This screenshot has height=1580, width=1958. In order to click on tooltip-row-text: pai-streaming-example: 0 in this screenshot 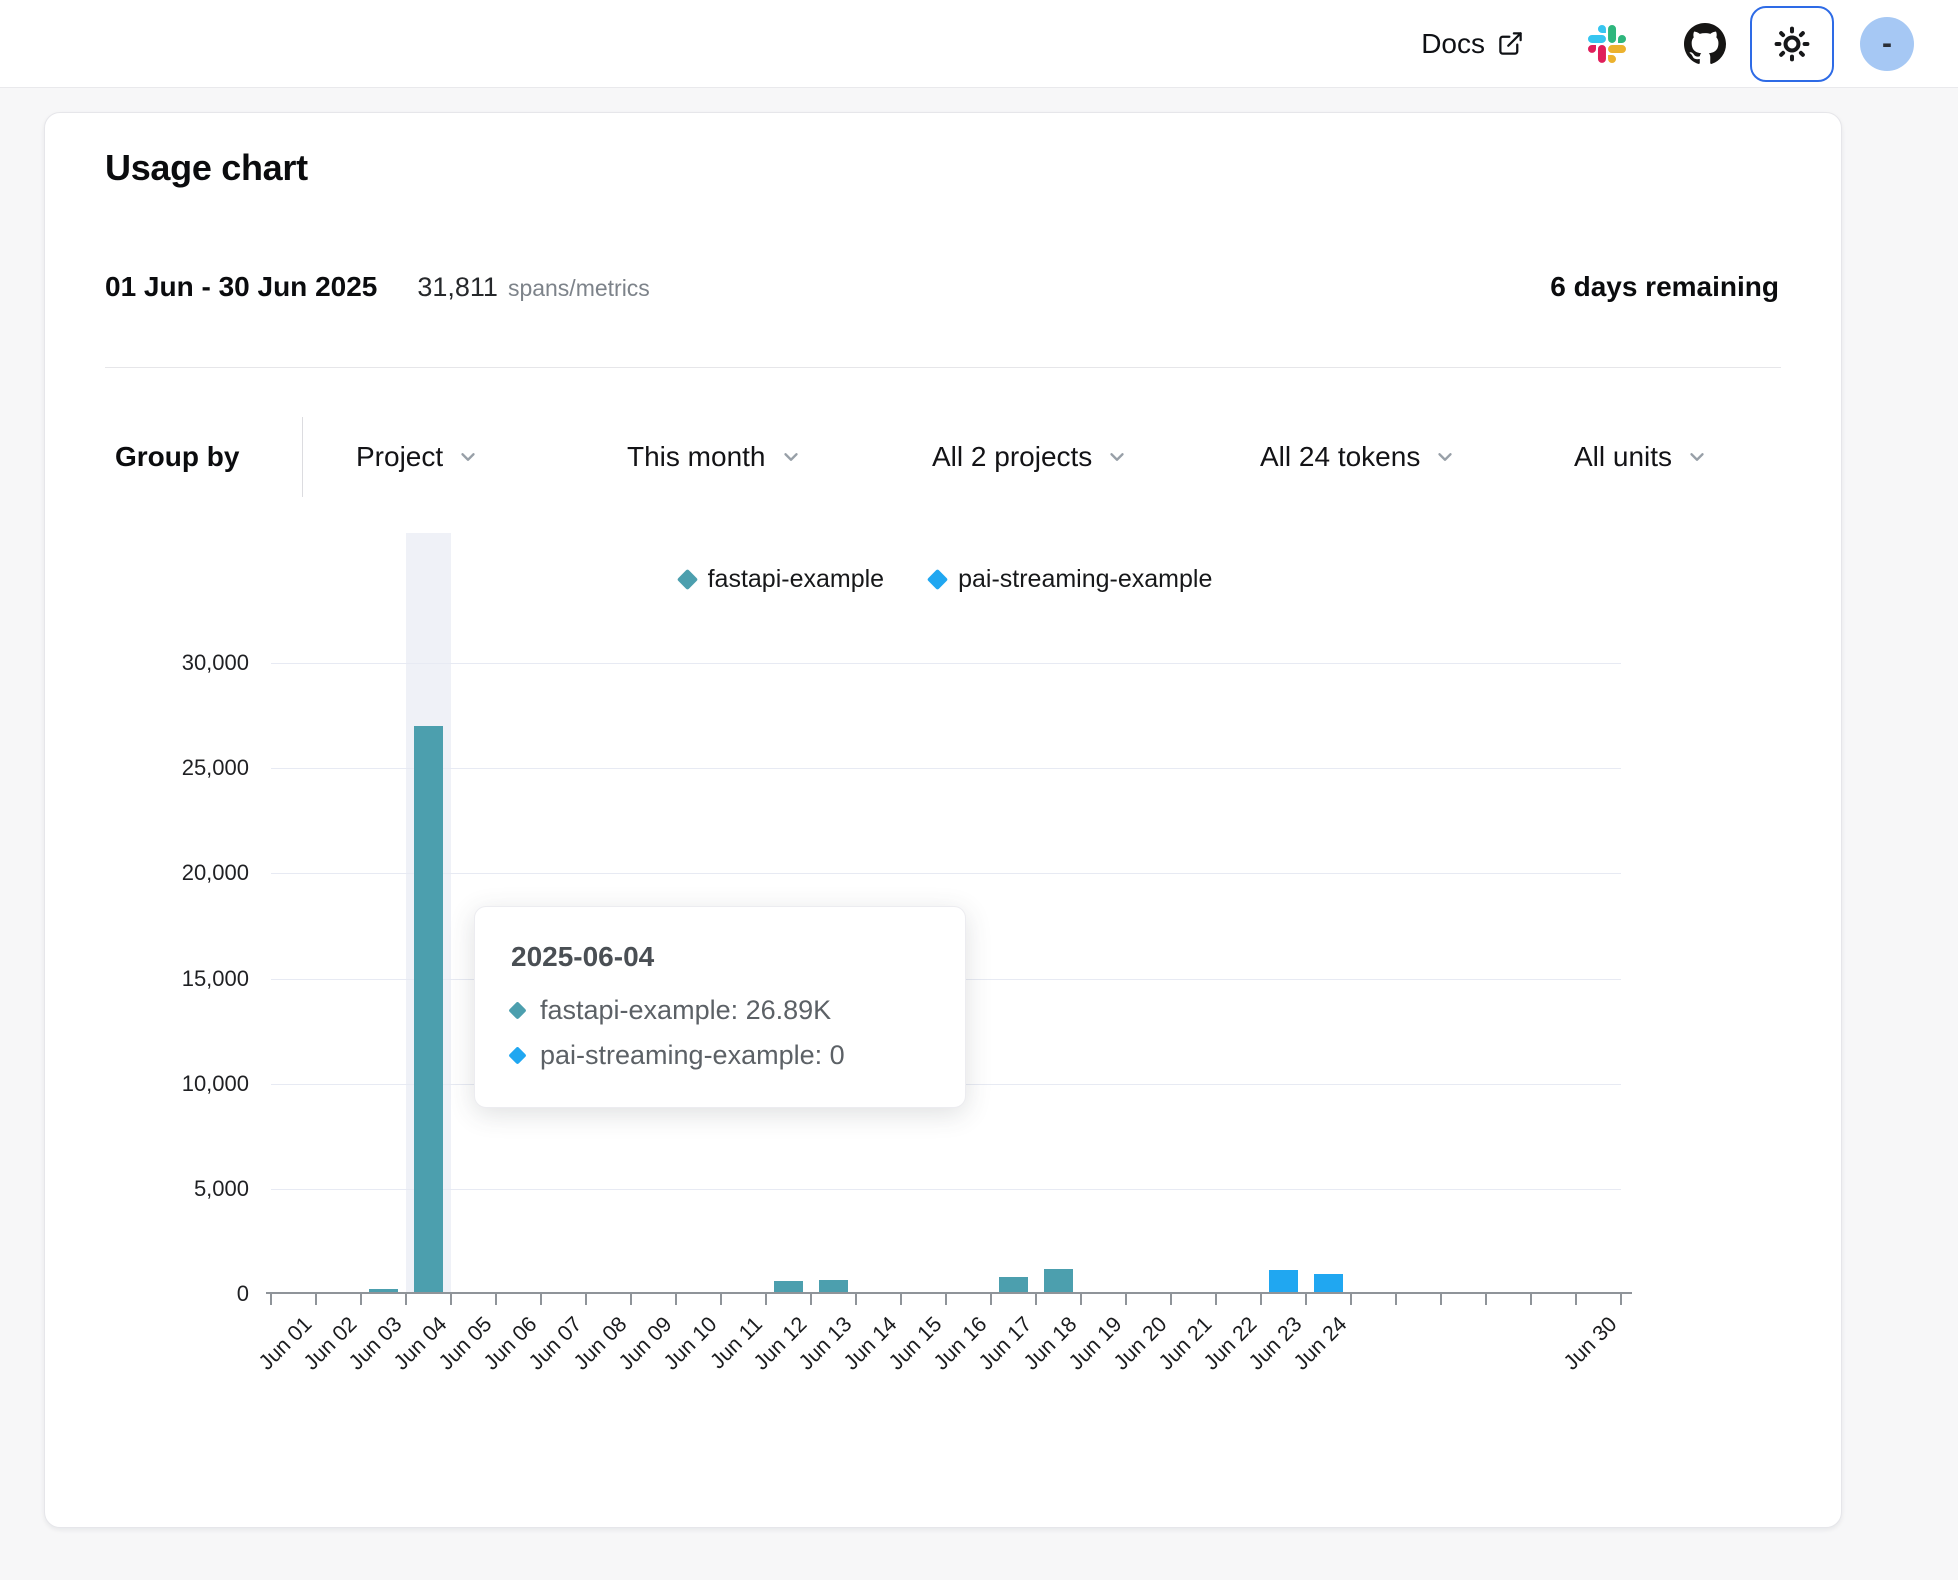, I will do `click(692, 1055)`.